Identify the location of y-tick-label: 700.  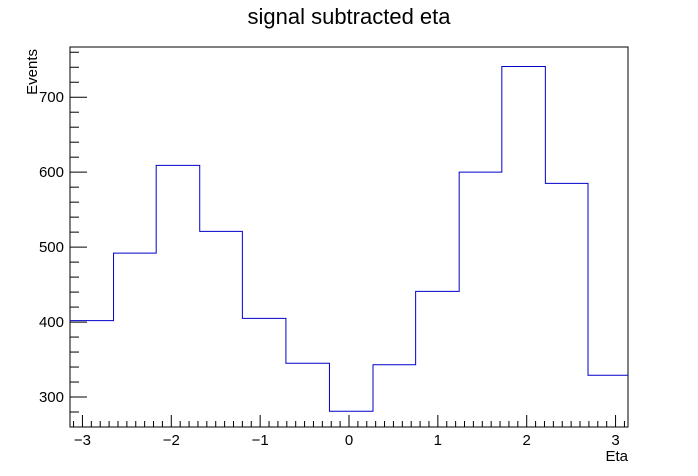
(51, 97).